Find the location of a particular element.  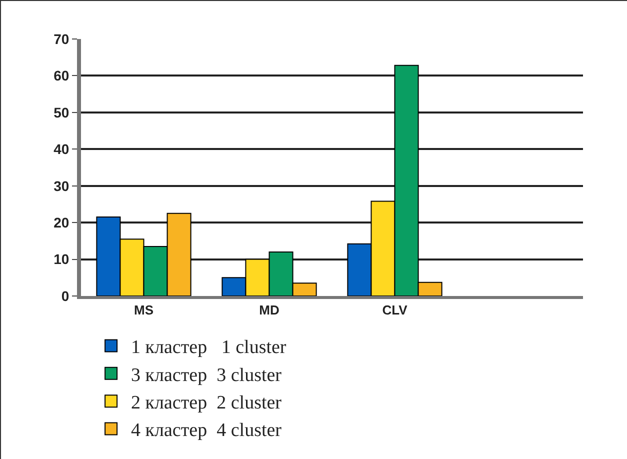

x-tick-label: MS is located at coordinates (144, 310).